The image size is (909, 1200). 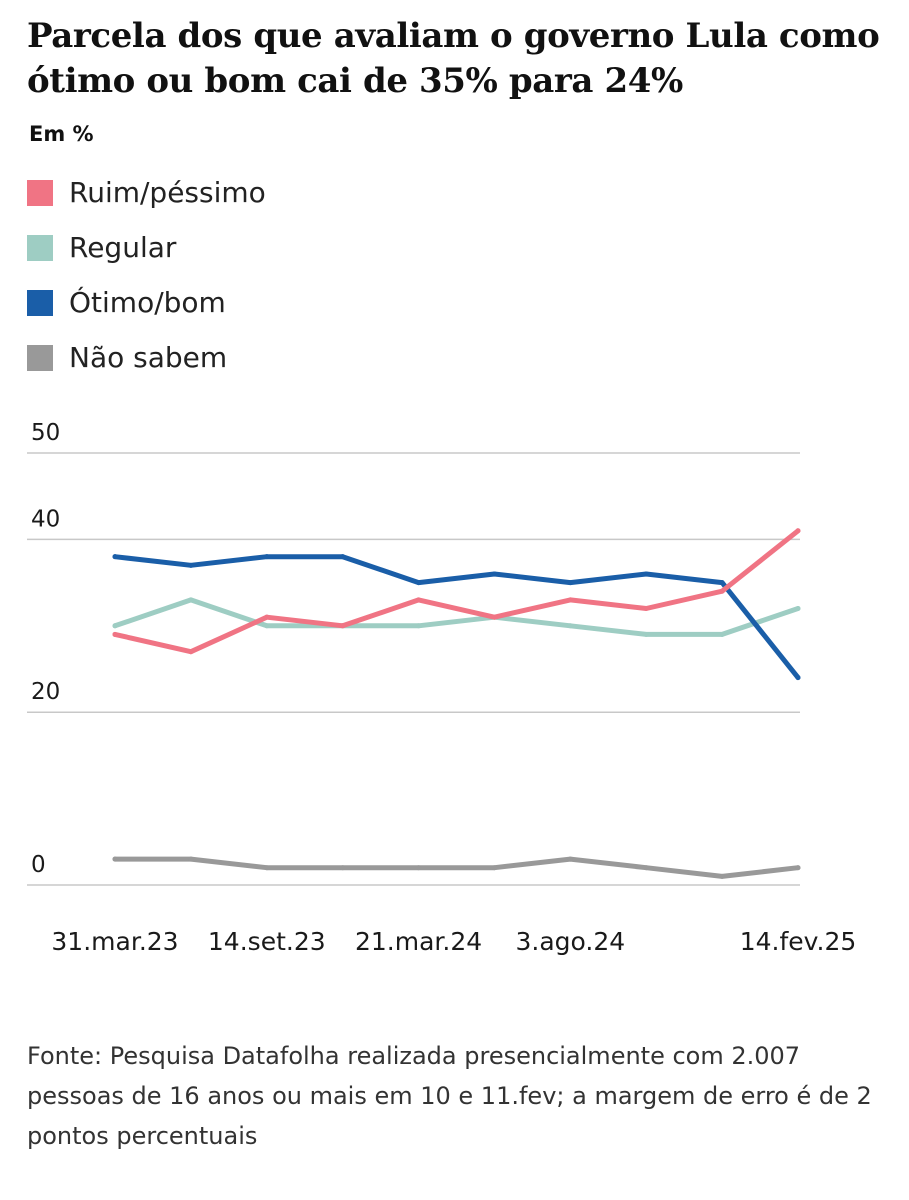 I want to click on y-axis-ticks: 0 20 40 50, so click(x=45, y=649).